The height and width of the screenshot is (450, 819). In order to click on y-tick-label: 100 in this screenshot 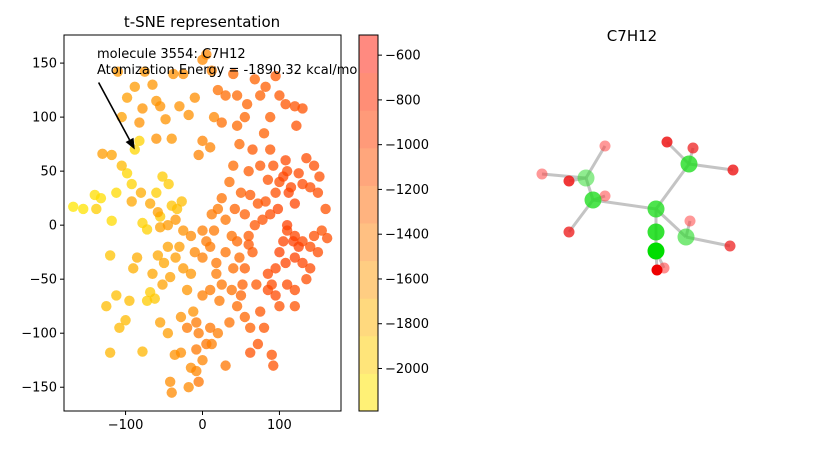, I will do `click(44, 118)`.